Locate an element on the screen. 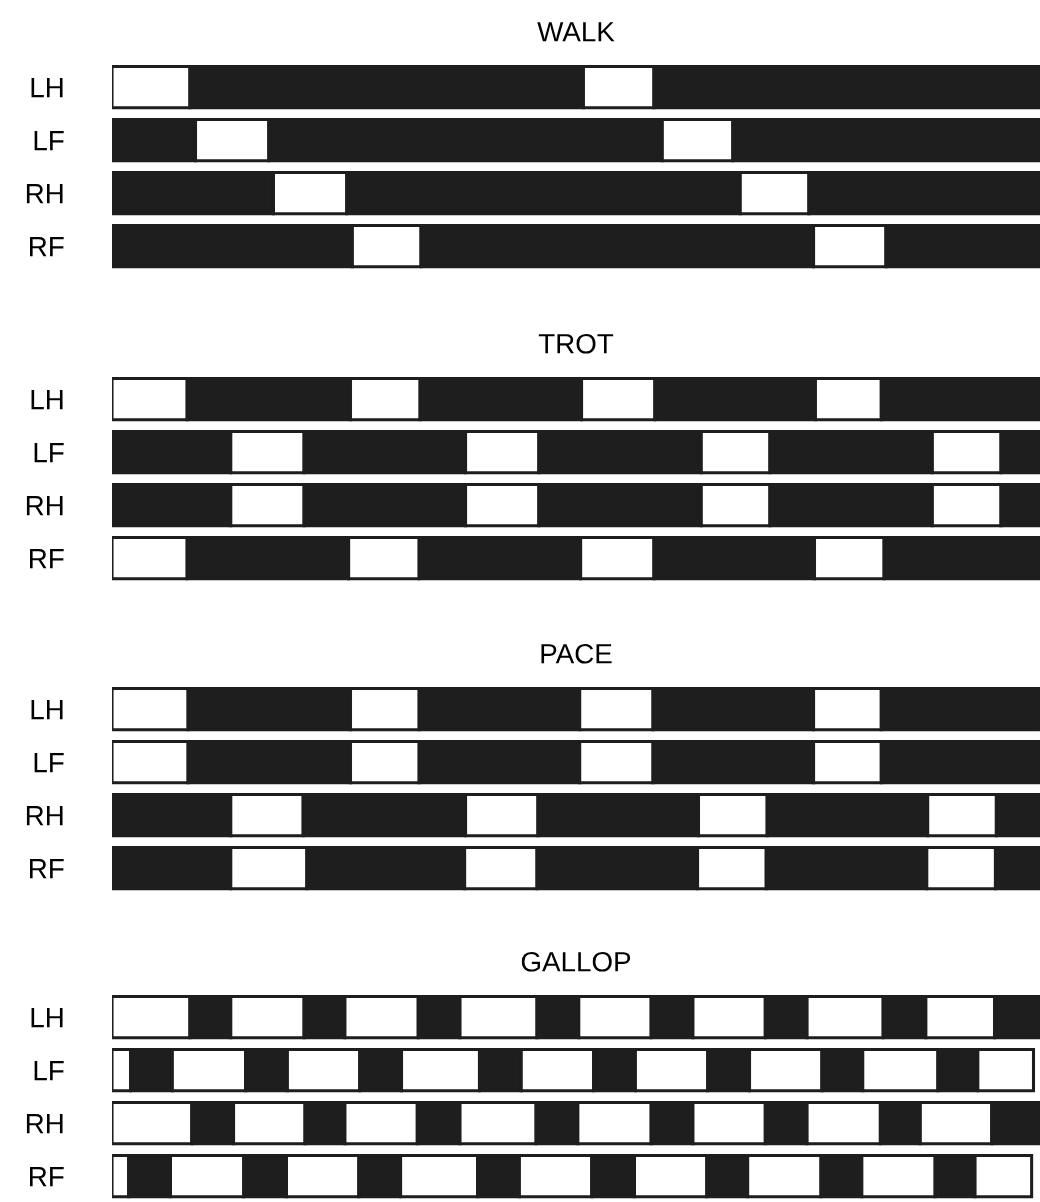 The image size is (1040, 1202). chart-title: WALK is located at coordinates (576, 32).